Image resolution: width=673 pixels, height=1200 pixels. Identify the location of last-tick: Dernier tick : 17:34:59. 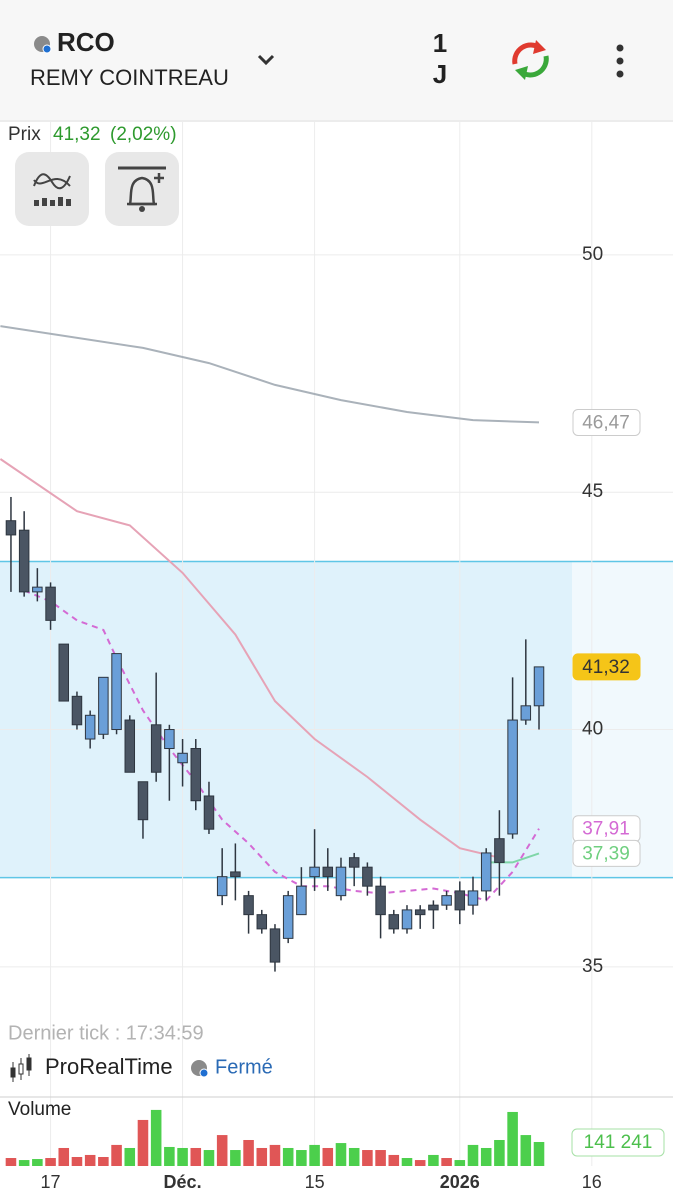
(106, 1033).